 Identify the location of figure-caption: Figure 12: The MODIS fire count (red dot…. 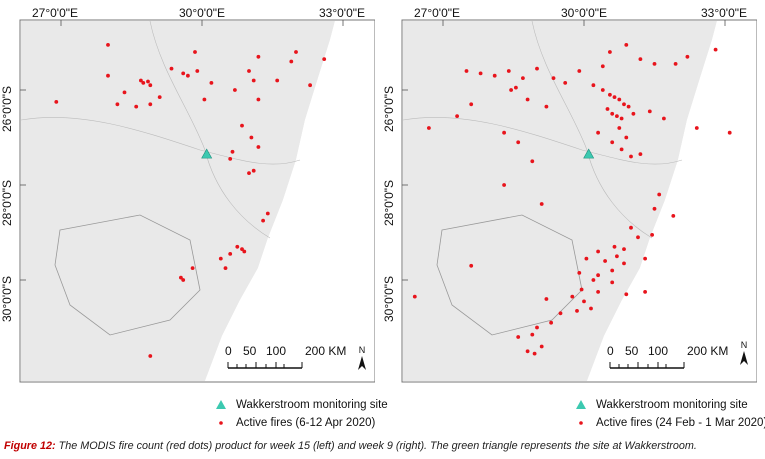
(382, 446).